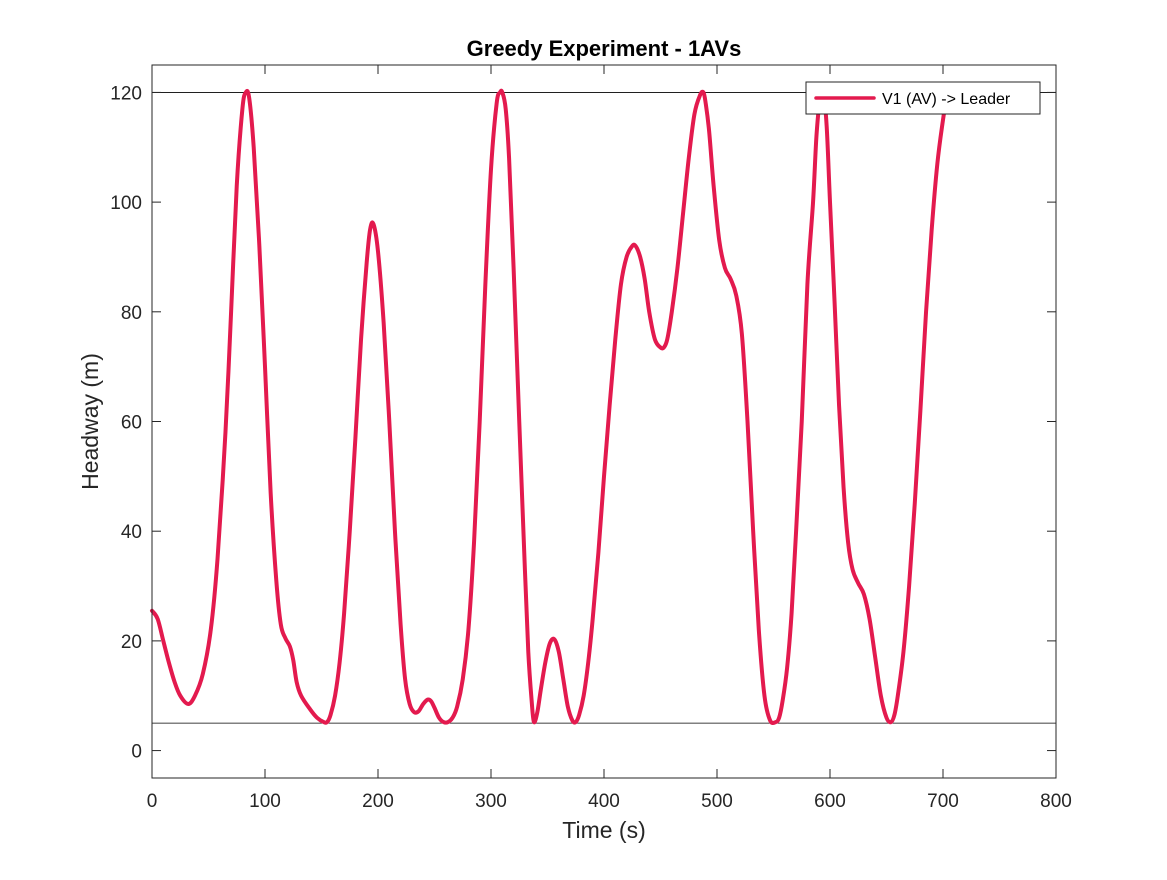  I want to click on x-tick-labels: 0 100 200 300 400 500 600 700 800, so click(609, 801).